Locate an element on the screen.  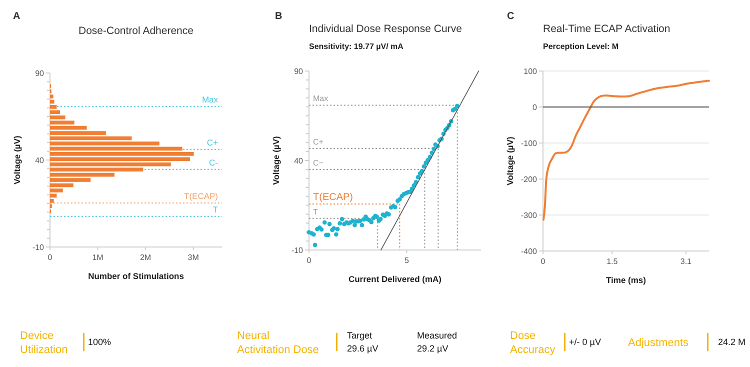
y-tick-label: -200 is located at coordinates (529, 179).